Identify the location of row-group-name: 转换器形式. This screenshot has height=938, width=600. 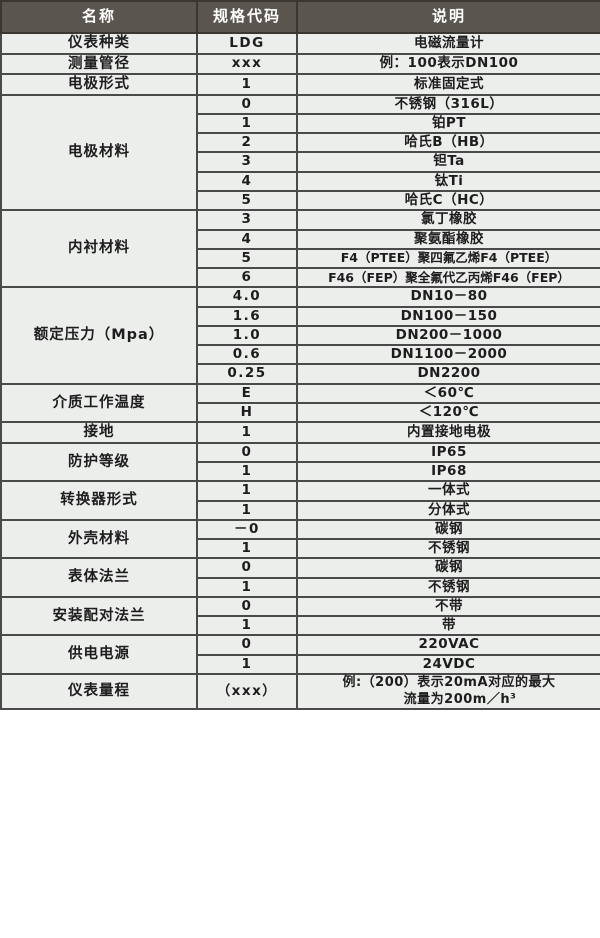
(99, 500).